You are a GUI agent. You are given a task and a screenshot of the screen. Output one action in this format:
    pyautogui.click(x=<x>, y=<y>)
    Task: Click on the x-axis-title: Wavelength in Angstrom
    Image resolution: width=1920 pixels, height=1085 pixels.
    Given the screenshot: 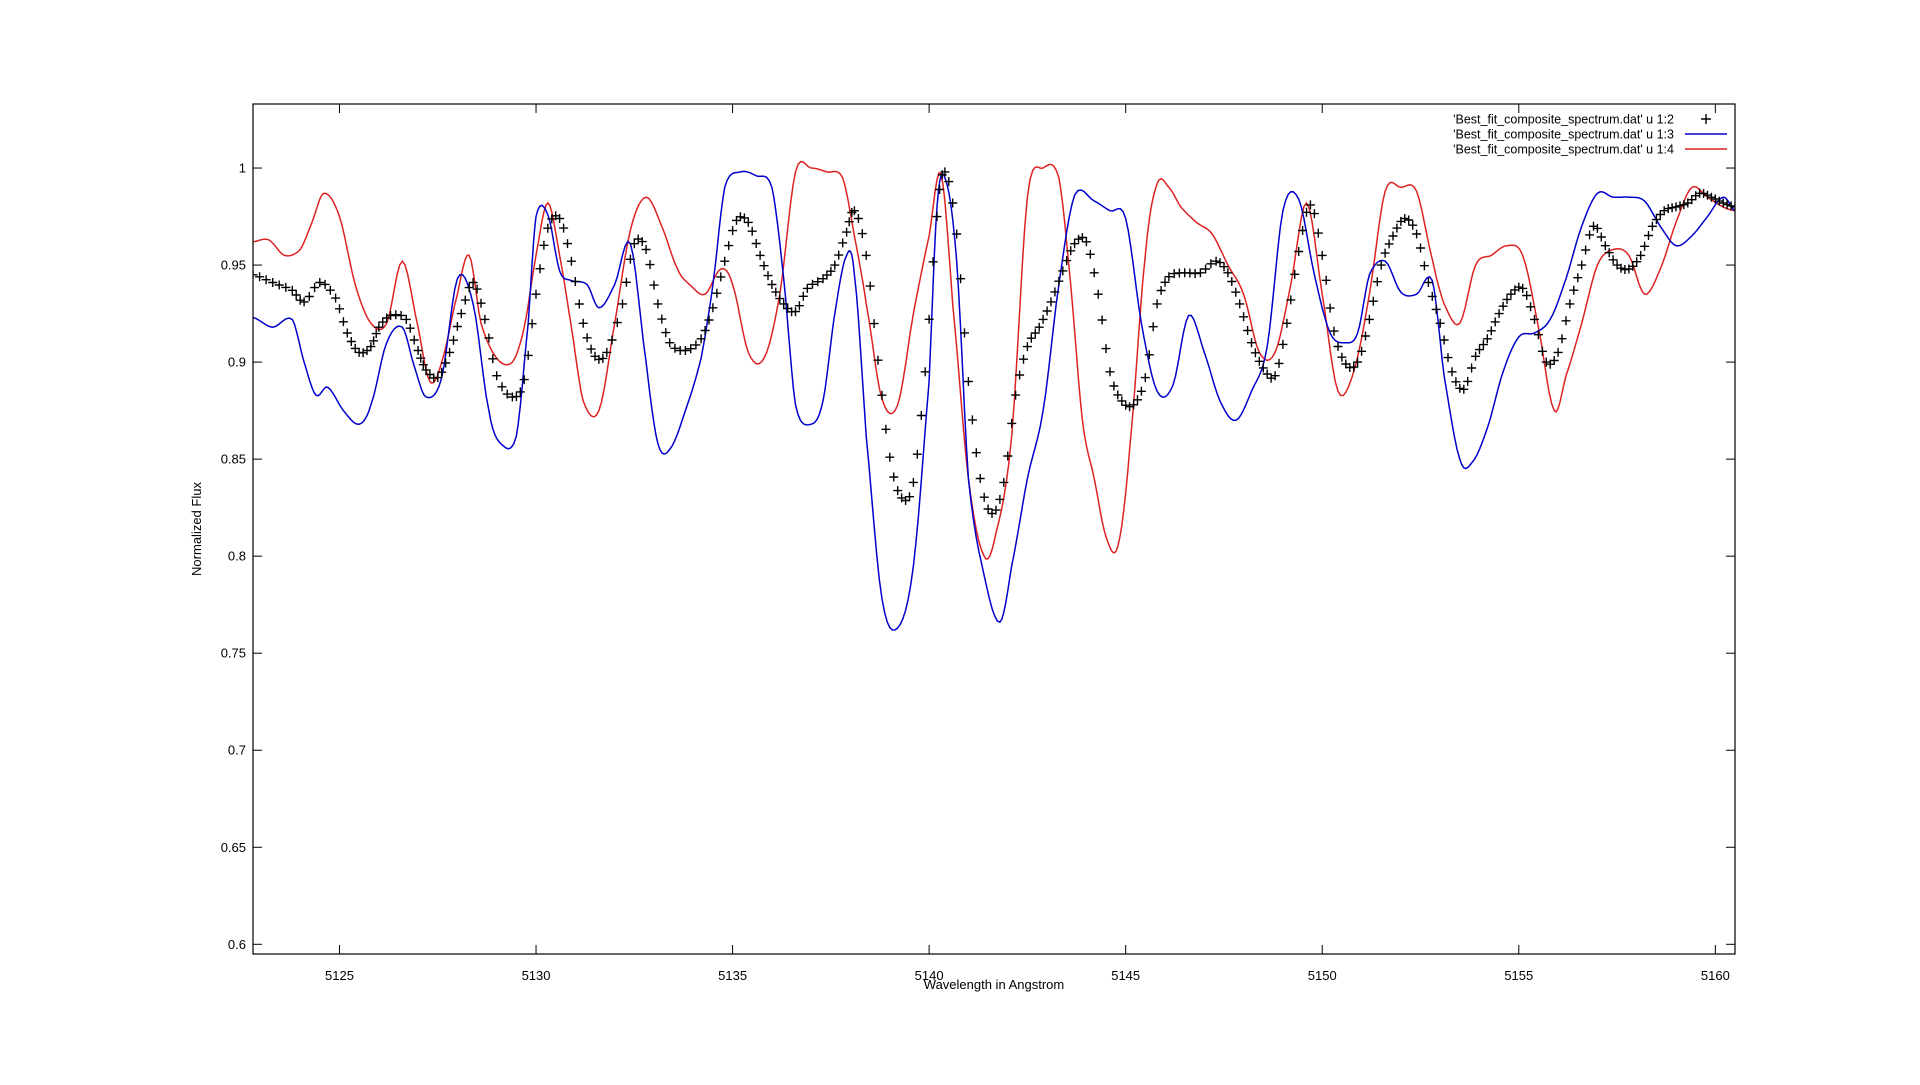 What is the action you would take?
    pyautogui.click(x=994, y=984)
    